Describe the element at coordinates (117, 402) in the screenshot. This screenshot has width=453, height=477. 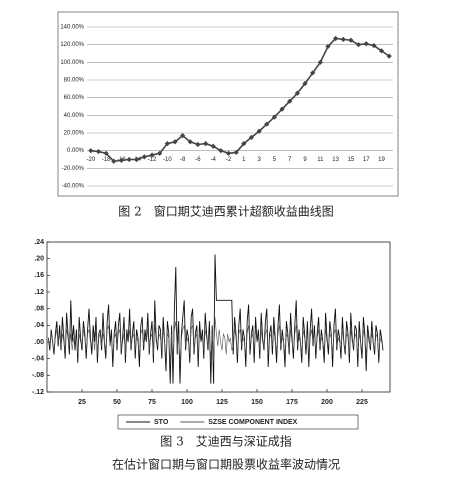
I see `x-tick-label: 50` at that location.